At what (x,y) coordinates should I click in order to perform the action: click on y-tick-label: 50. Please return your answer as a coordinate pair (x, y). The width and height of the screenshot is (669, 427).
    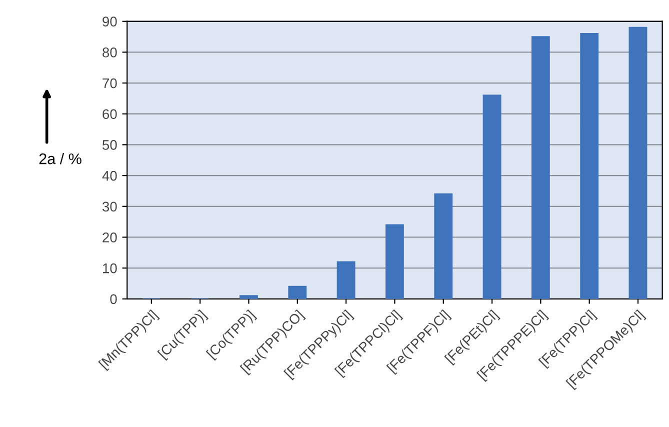
    Looking at the image, I should click on (109, 145).